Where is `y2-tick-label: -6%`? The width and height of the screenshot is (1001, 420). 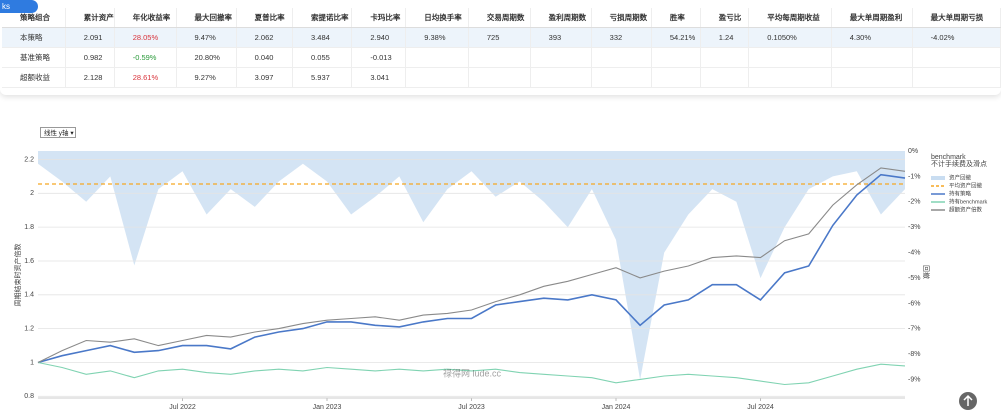
y2-tick-label: -6% is located at coordinates (914, 303).